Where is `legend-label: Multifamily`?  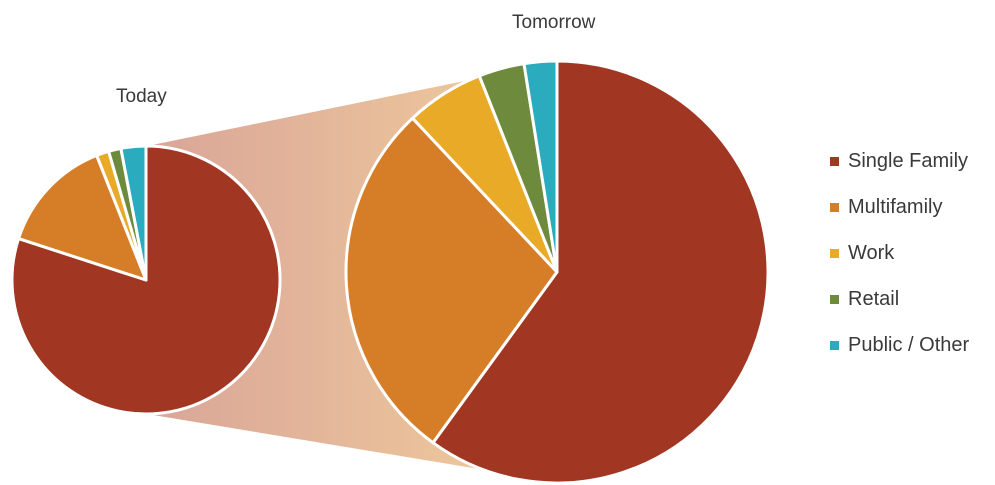 legend-label: Multifamily is located at coordinates (895, 206).